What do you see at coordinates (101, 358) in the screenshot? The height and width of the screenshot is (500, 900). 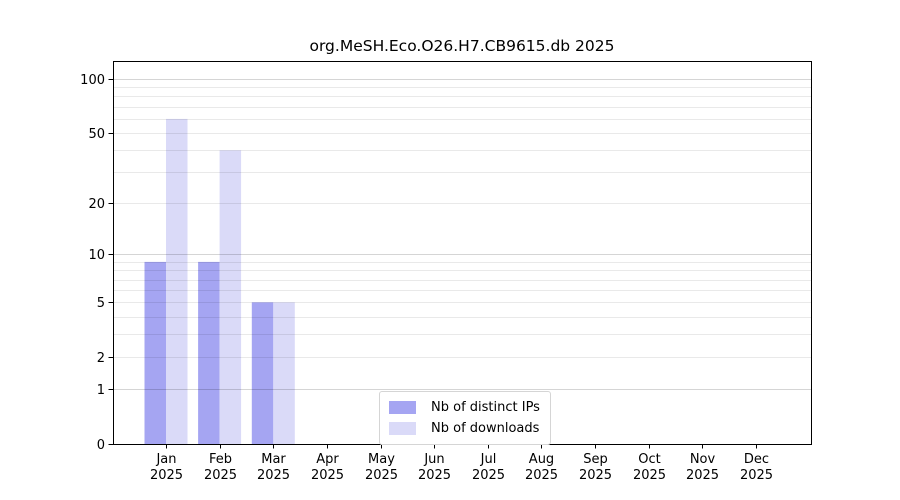 I see `y-tick-label: 2` at bounding box center [101, 358].